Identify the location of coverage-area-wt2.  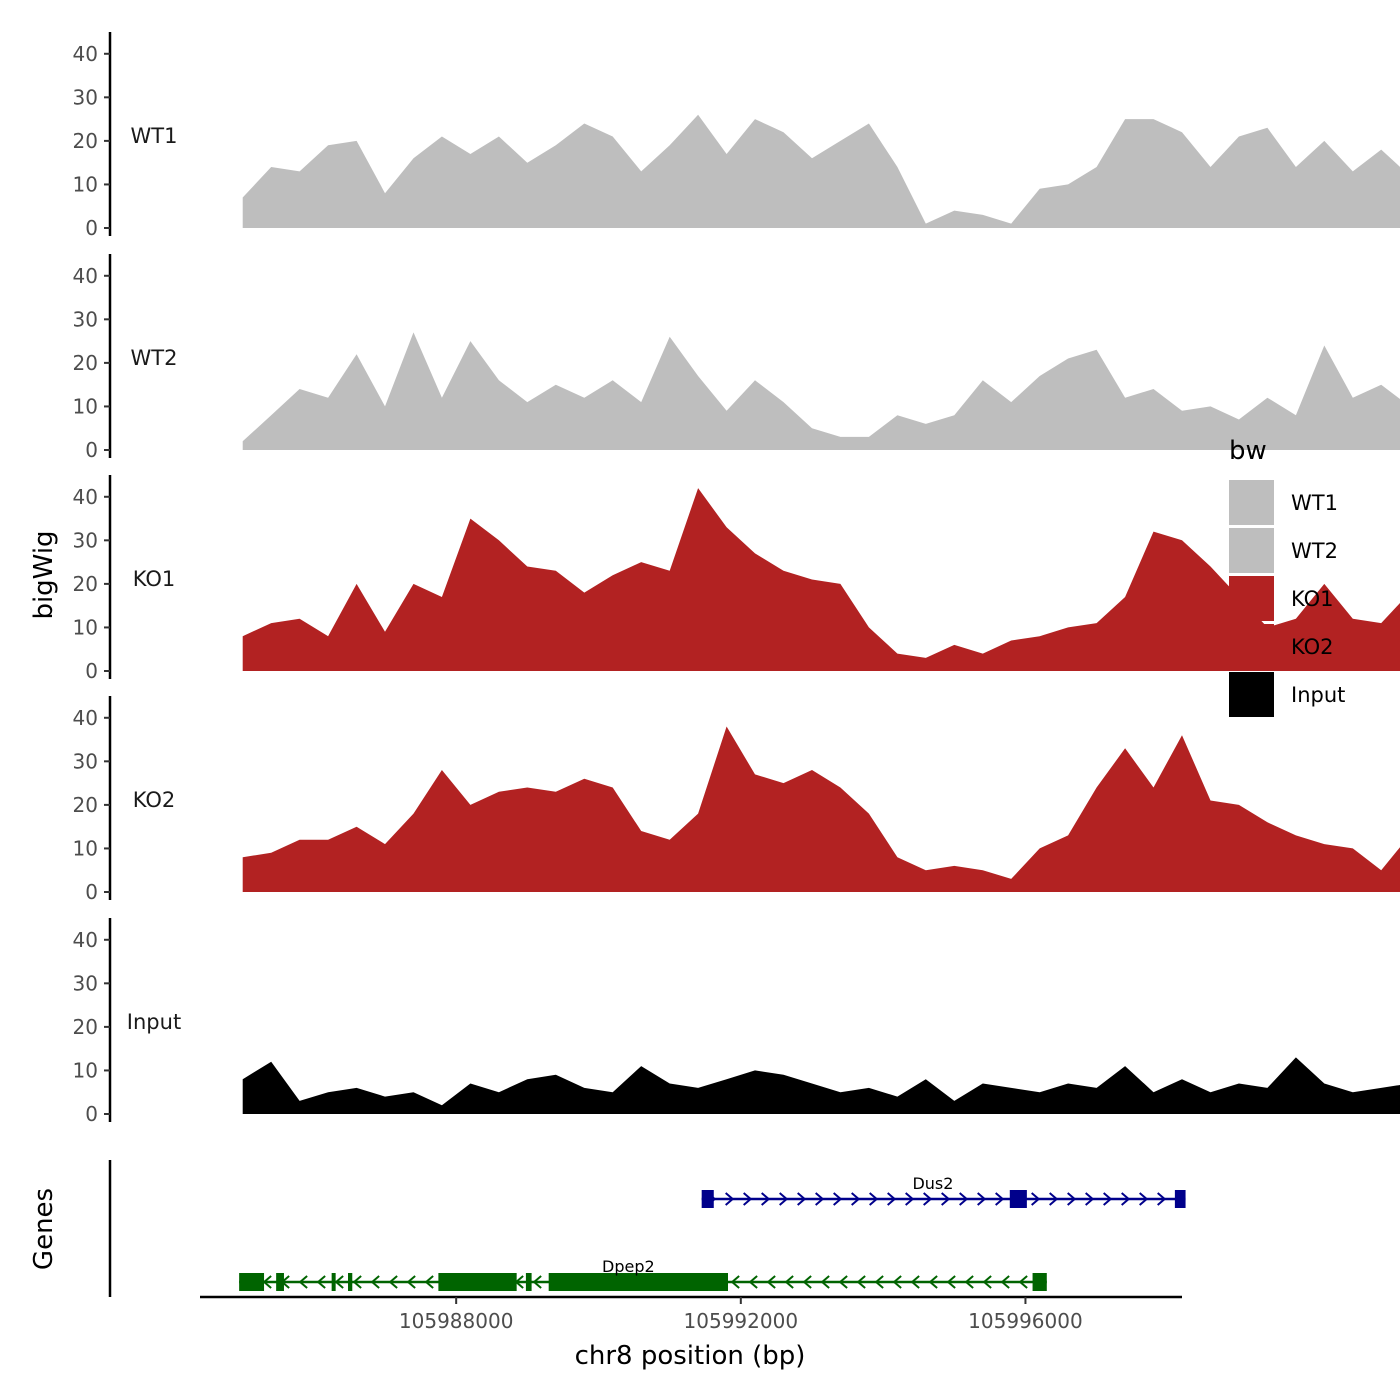
(821, 391).